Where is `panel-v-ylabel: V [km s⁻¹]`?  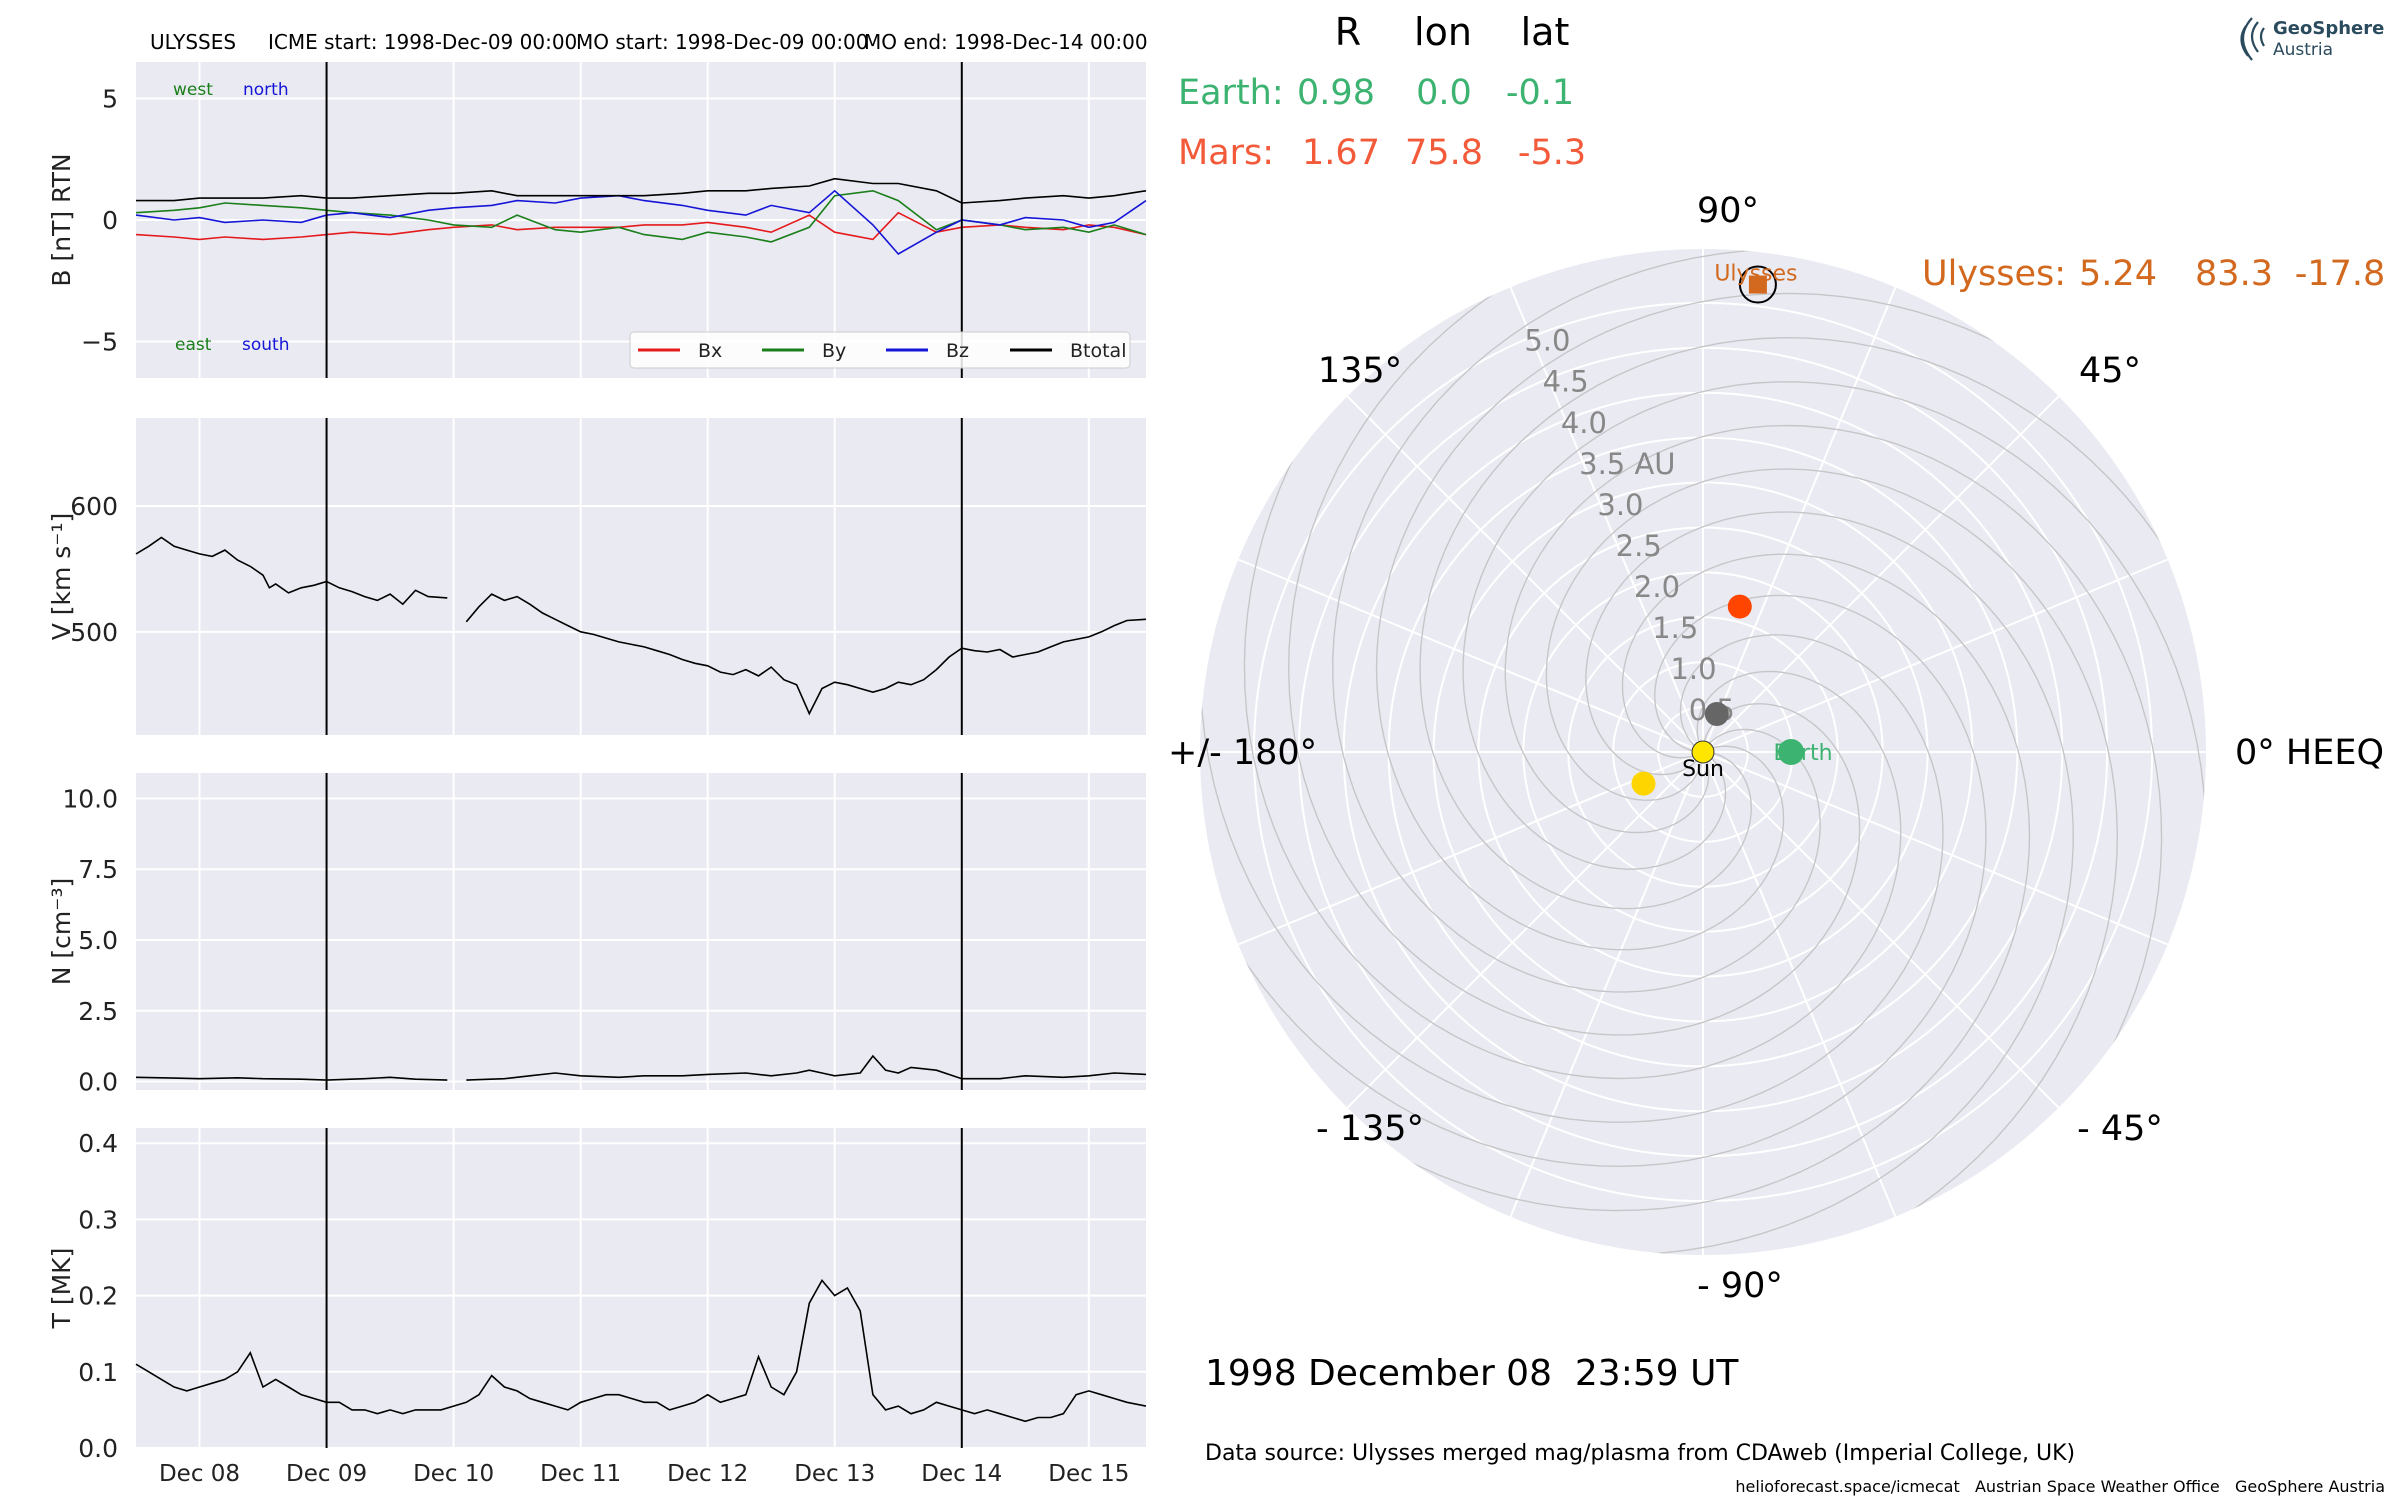 panel-v-ylabel: V [km s⁻¹] is located at coordinates (61, 577).